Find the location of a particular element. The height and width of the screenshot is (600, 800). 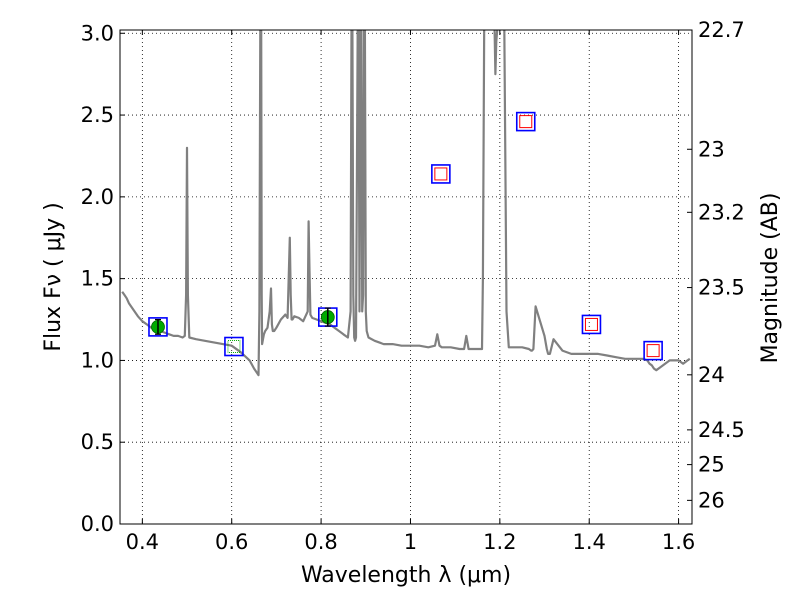

mag-tick-label: 25 is located at coordinates (711, 465).